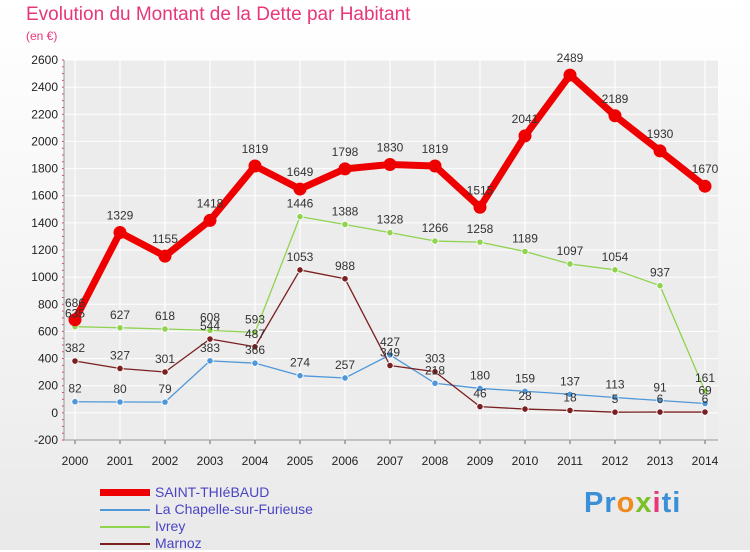 The height and width of the screenshot is (552, 750). Describe the element at coordinates (178, 543) in the screenshot. I see `legend-label: Marnoz` at that location.